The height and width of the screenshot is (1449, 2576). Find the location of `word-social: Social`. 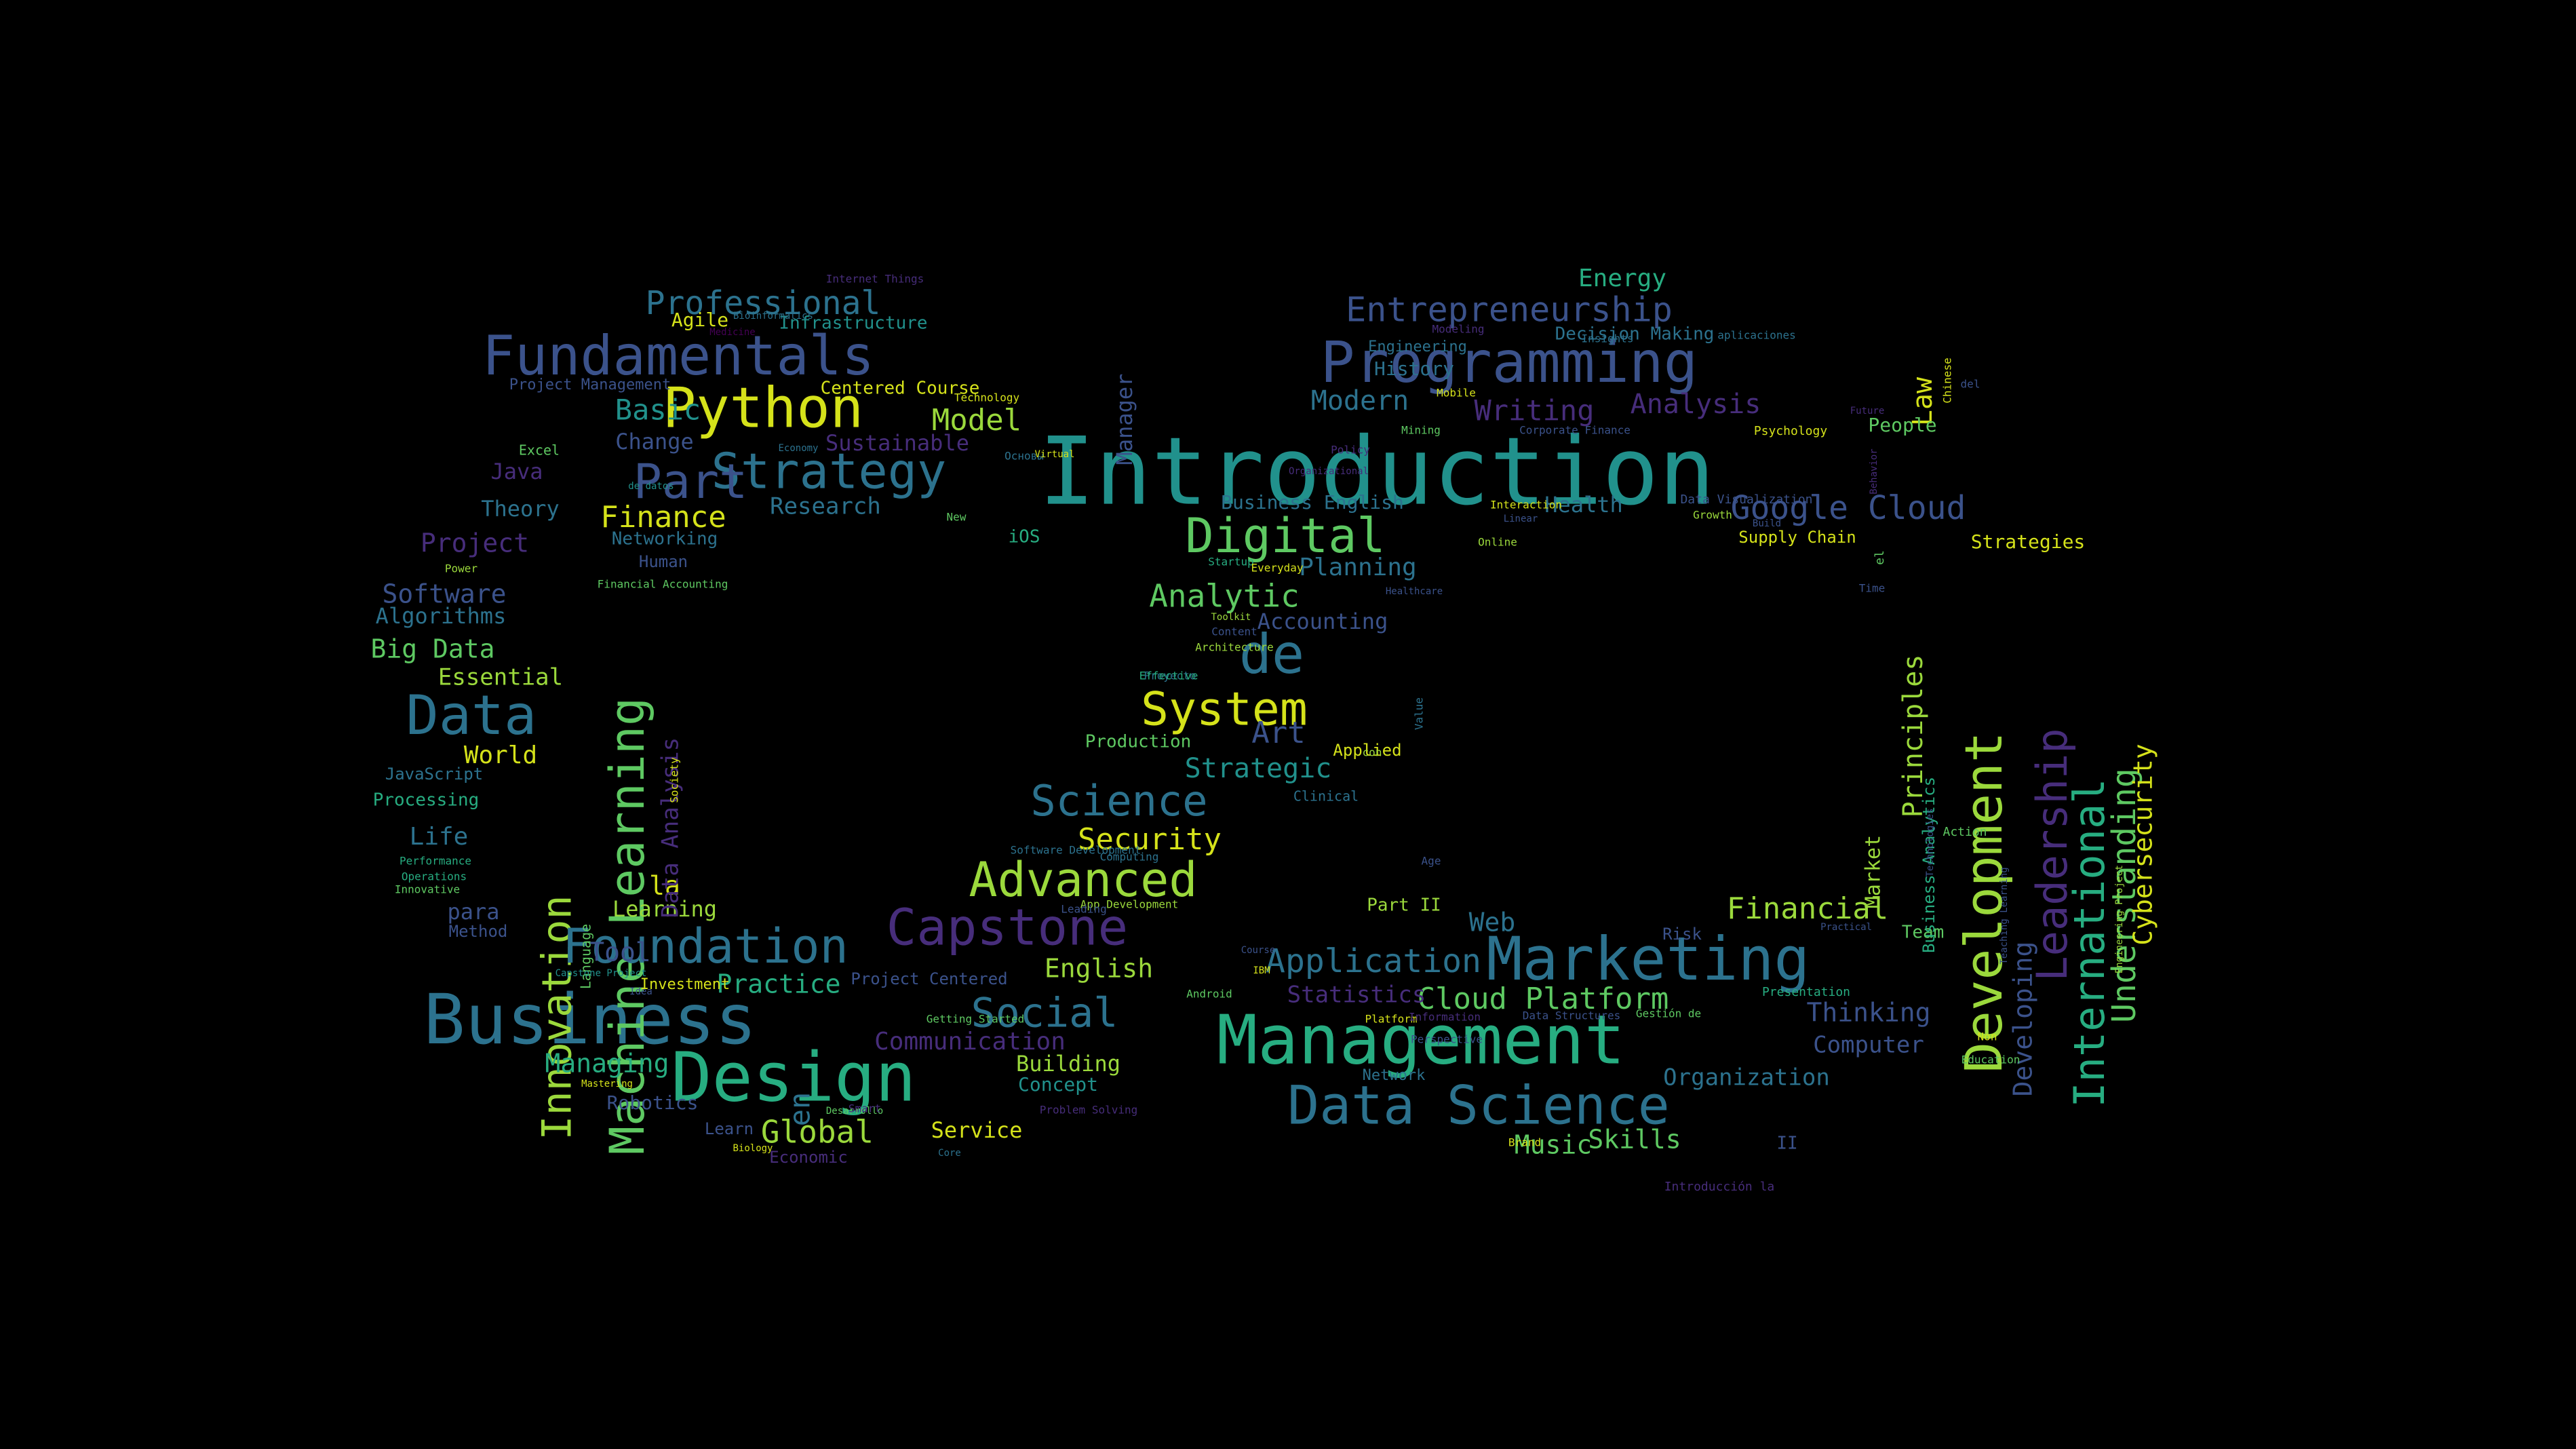

word-social: Social is located at coordinates (1044, 1013).